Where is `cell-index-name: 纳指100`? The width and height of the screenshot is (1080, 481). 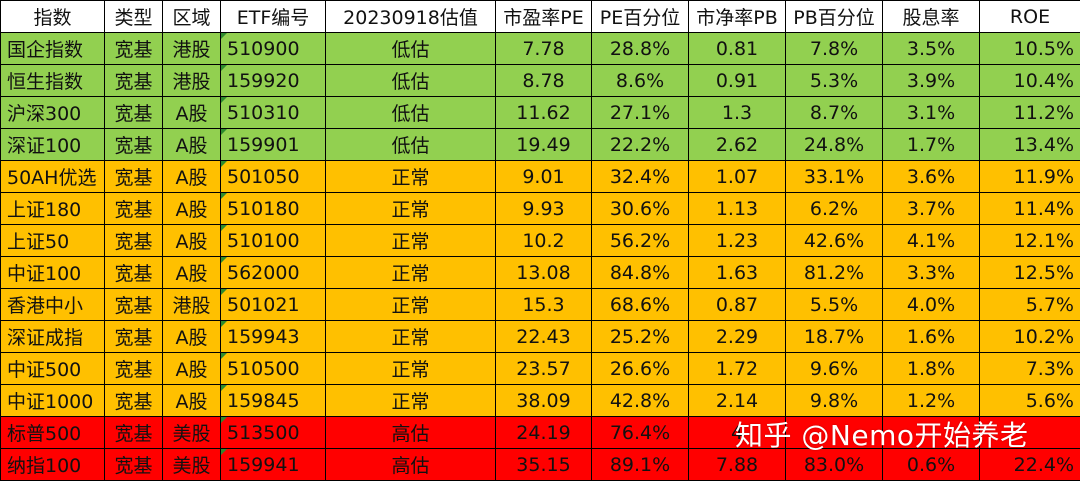 cell-index-name: 纳指100 is located at coordinates (53, 465).